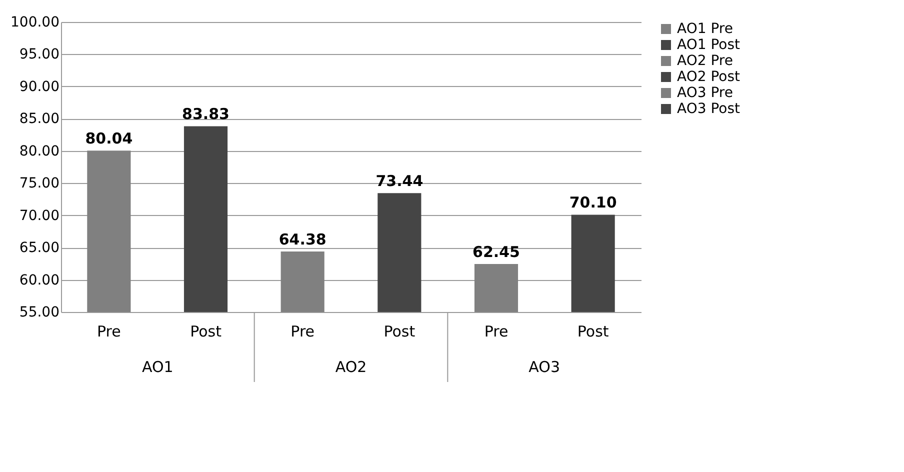 Image resolution: width=904 pixels, height=472 pixels. What do you see at coordinates (496, 251) in the screenshot?
I see `data-label: 62.45` at bounding box center [496, 251].